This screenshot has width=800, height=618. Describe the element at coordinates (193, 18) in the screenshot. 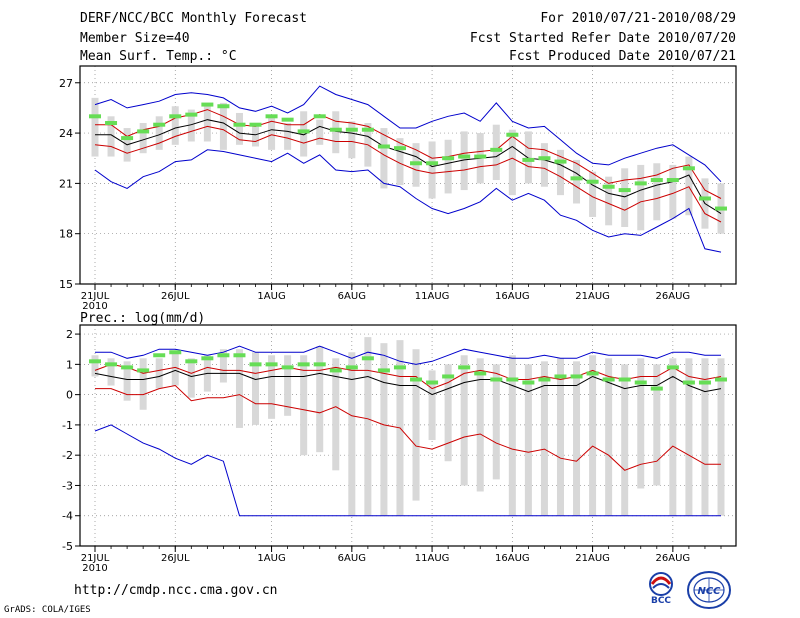

I see `chart-title: DERF/NCC/BCC Monthly Forecast` at that location.